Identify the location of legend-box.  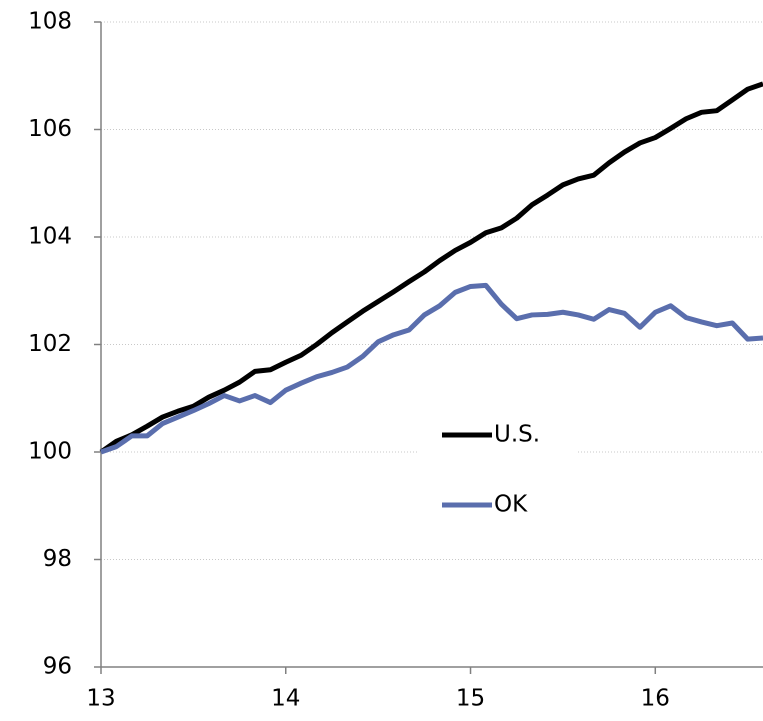
(498, 469).